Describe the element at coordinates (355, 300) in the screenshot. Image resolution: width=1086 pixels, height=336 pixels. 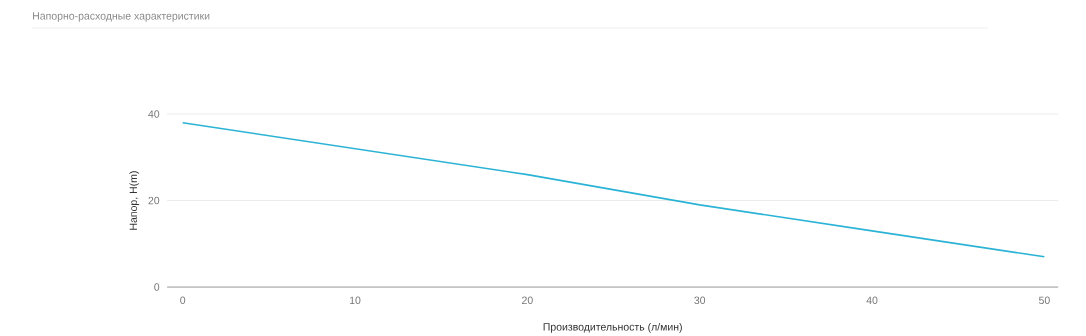
I see `x-tick-label: 10` at that location.